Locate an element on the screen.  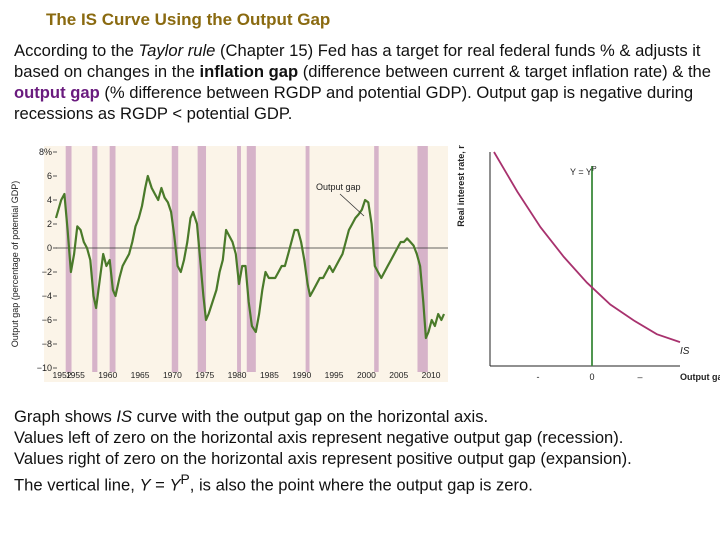
output-gap-term: output gap is located at coordinates (57, 92).